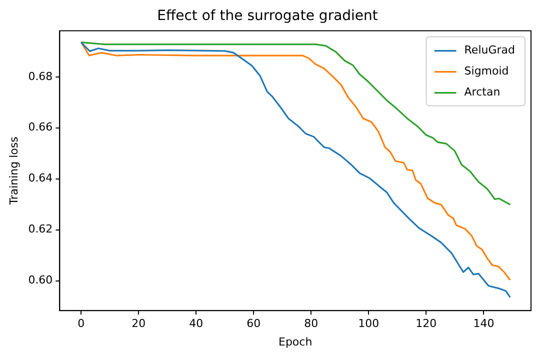 The height and width of the screenshot is (355, 545). I want to click on legend-label: ReluGrad, so click(490, 50).